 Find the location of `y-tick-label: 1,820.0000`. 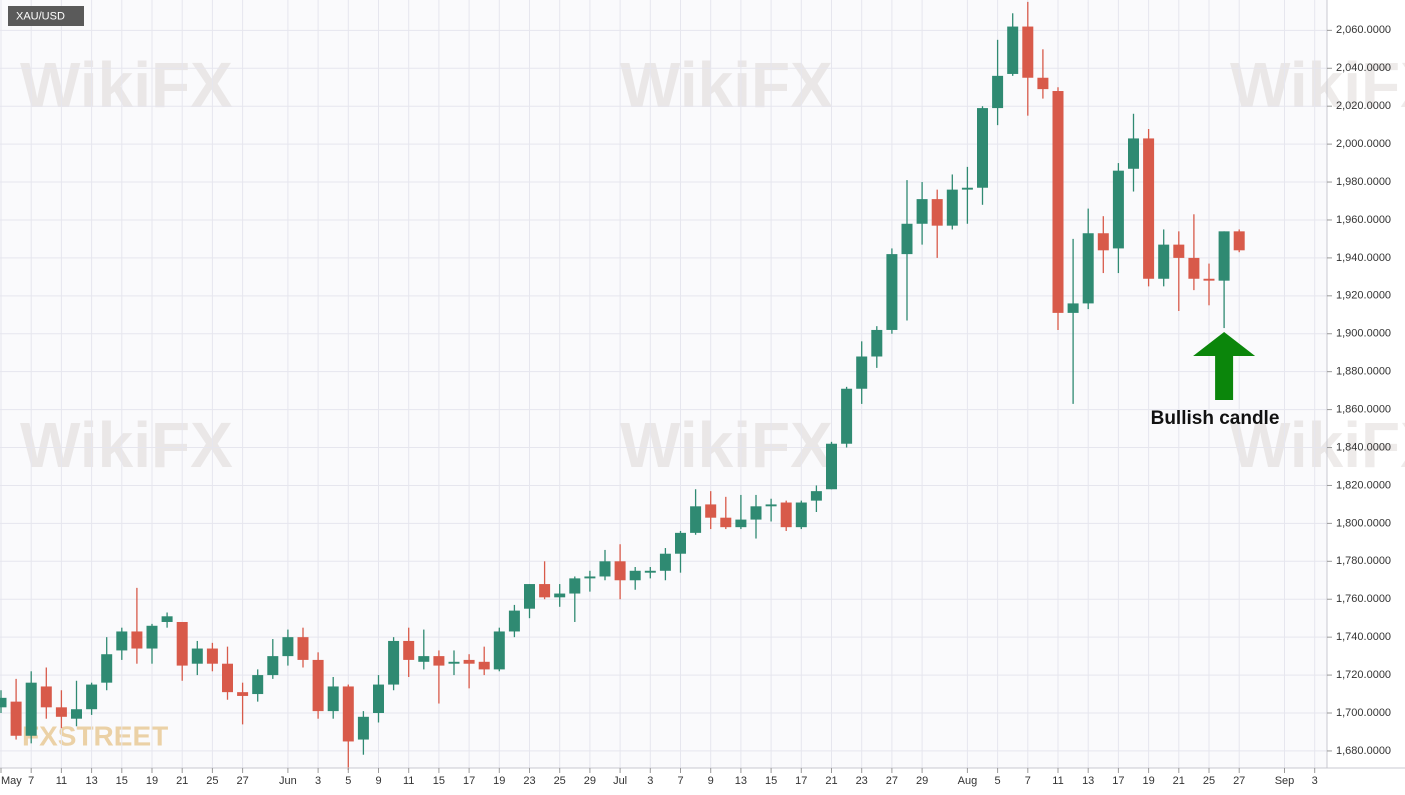

y-tick-label: 1,820.0000 is located at coordinates (1363, 485).